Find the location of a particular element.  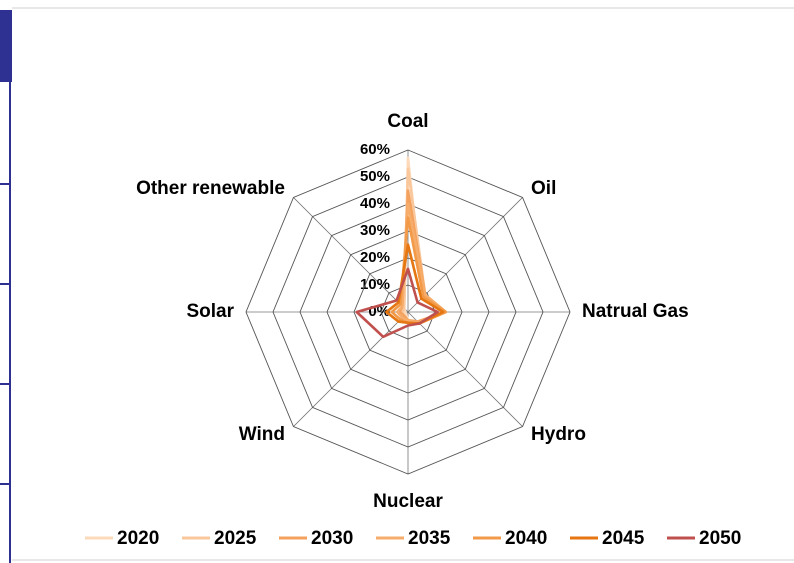

side-panel is located at coordinates (6, 46).